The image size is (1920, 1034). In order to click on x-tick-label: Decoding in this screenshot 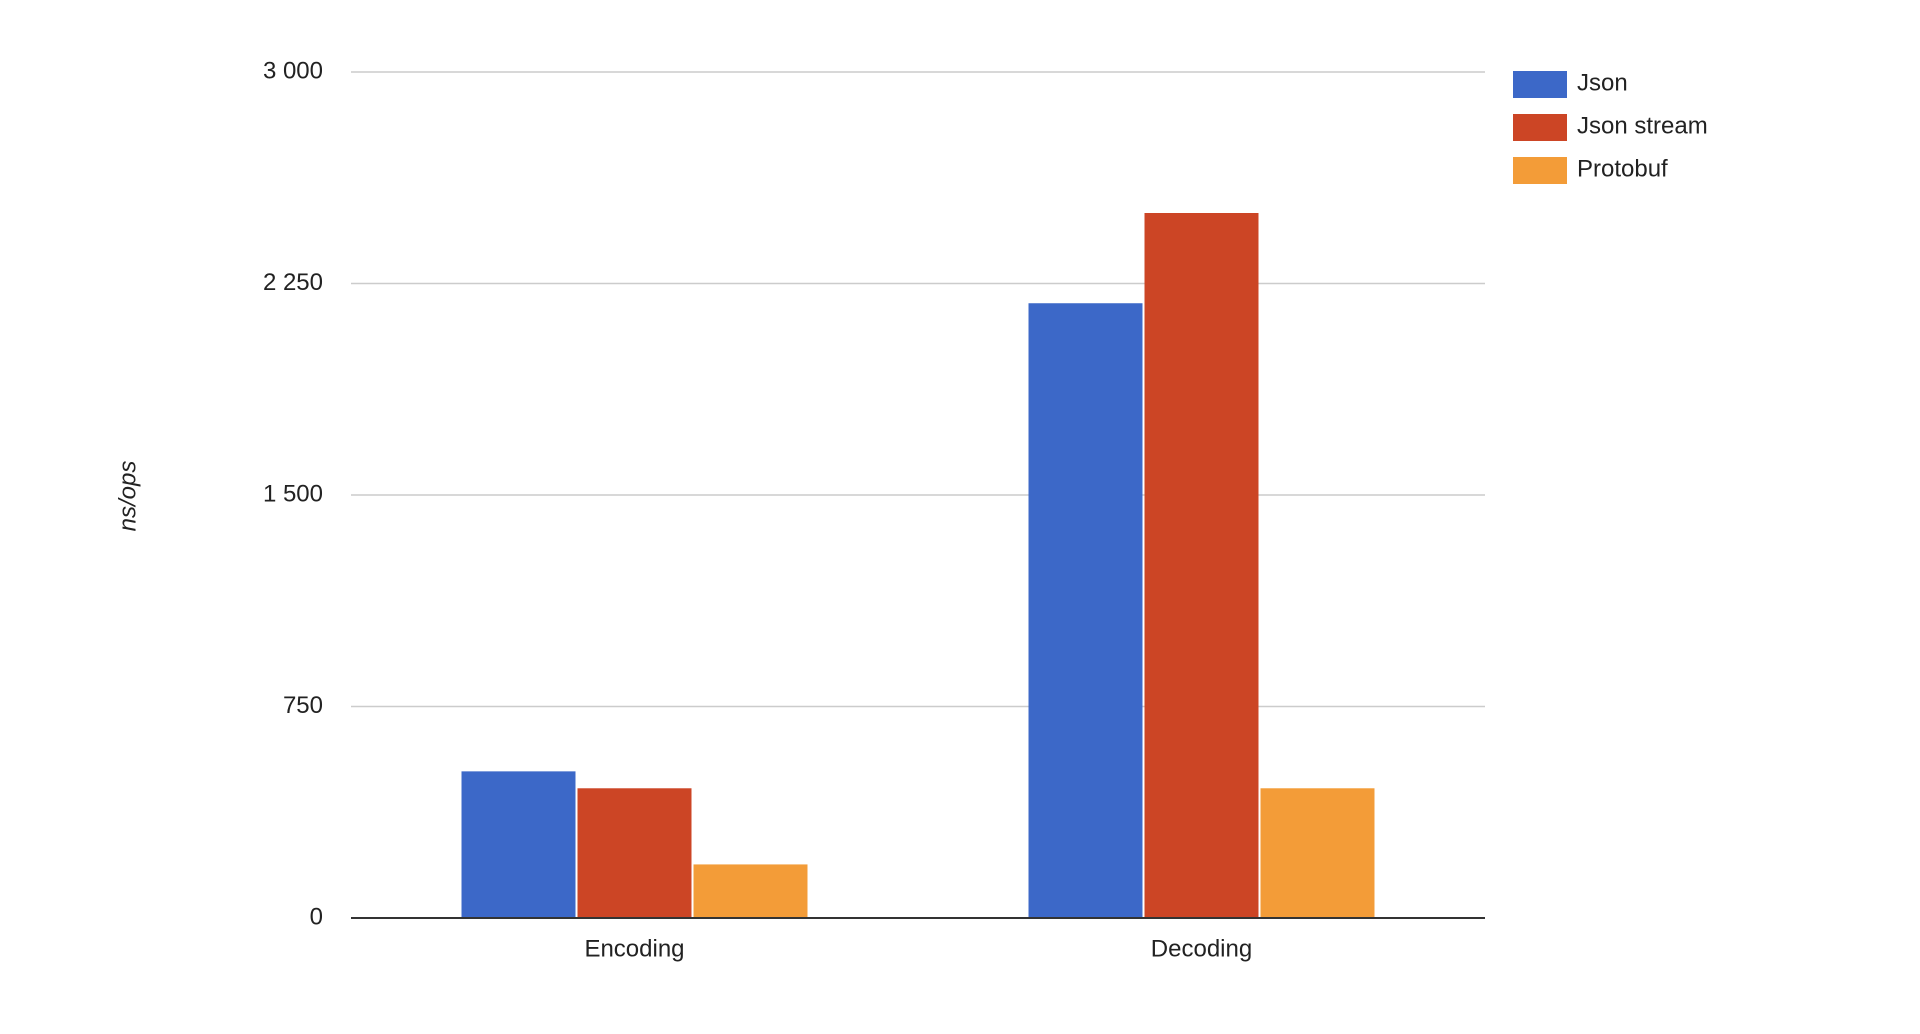, I will do `click(1201, 948)`.